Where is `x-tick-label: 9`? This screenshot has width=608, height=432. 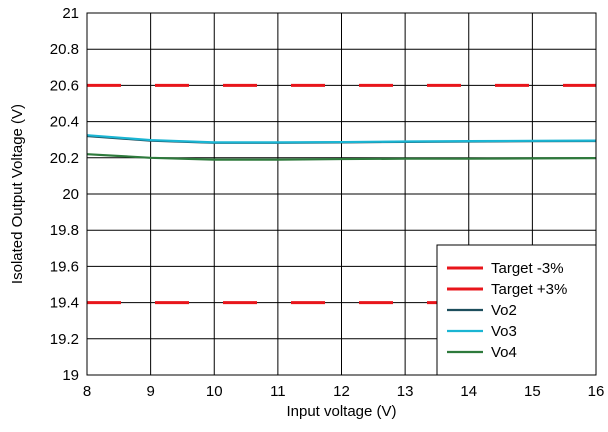 x-tick-label: 9 is located at coordinates (150, 391).